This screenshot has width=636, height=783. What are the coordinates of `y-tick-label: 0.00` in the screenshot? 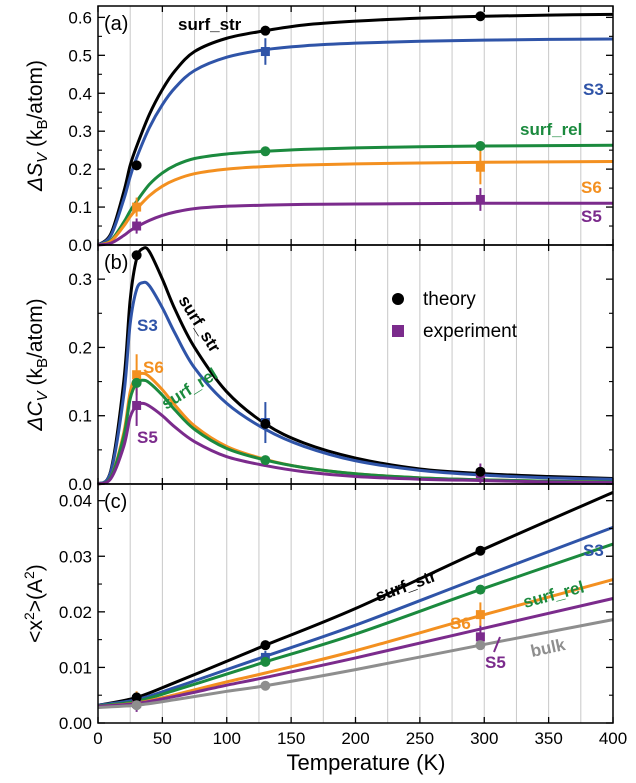 It's located at (75, 723).